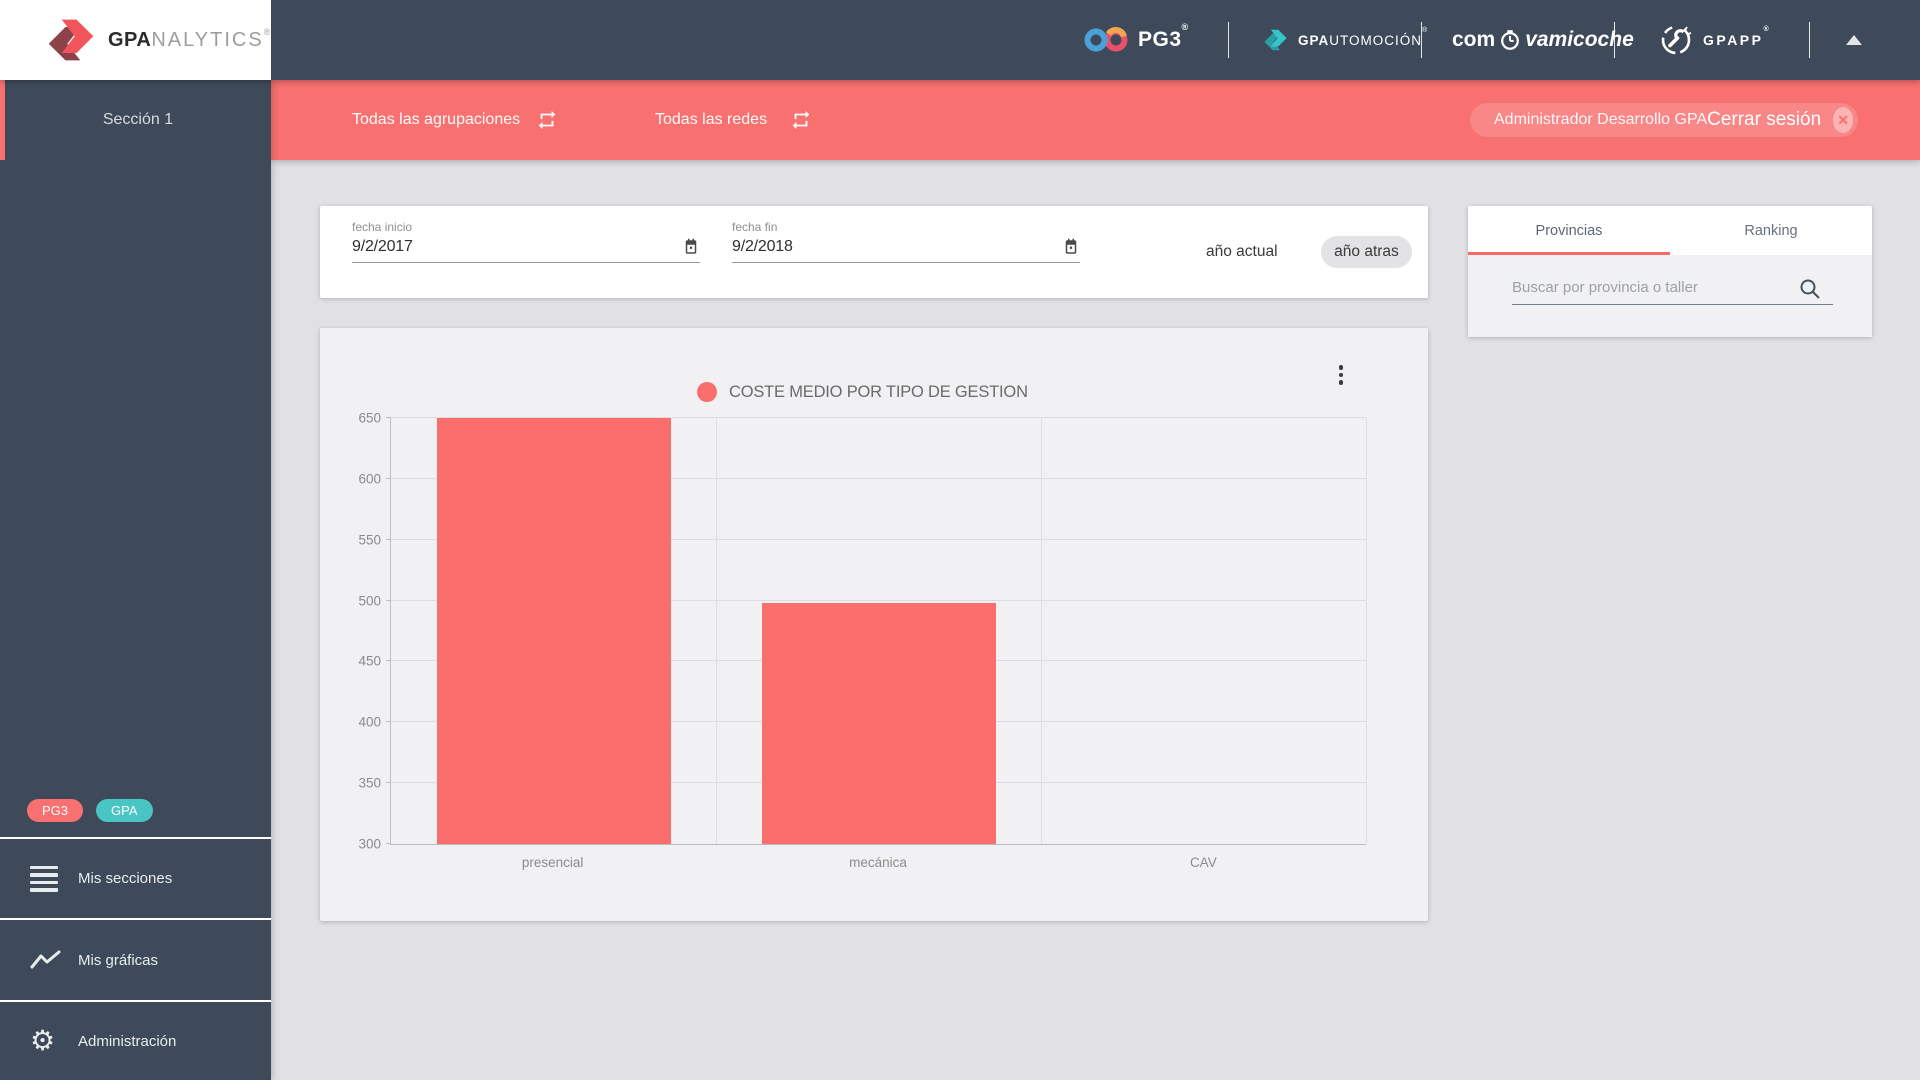 Image resolution: width=1920 pixels, height=1080 pixels. Describe the element at coordinates (71, 40) in the screenshot. I see `gpanalytics-arrow-icon` at that location.